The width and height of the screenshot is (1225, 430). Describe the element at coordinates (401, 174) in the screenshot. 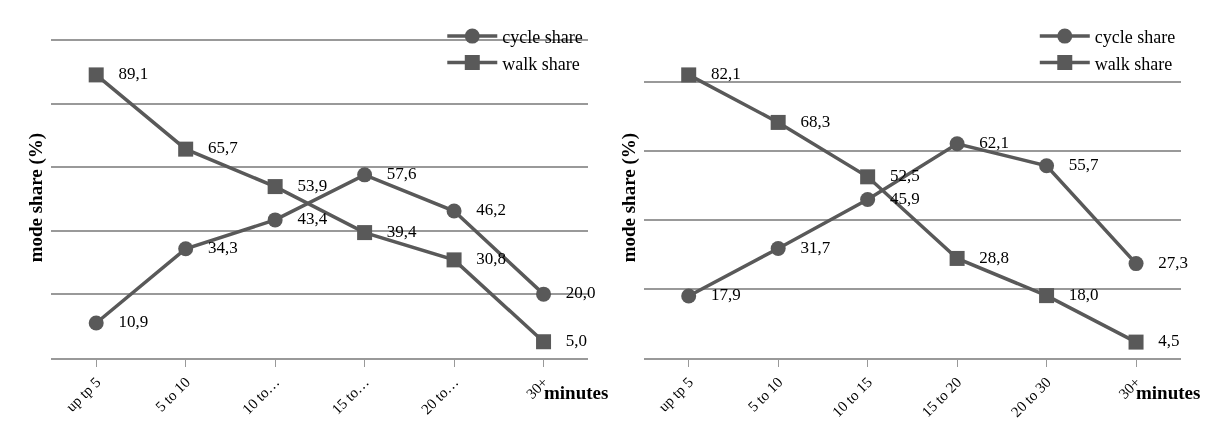

I see `data-label: 57,6` at that location.